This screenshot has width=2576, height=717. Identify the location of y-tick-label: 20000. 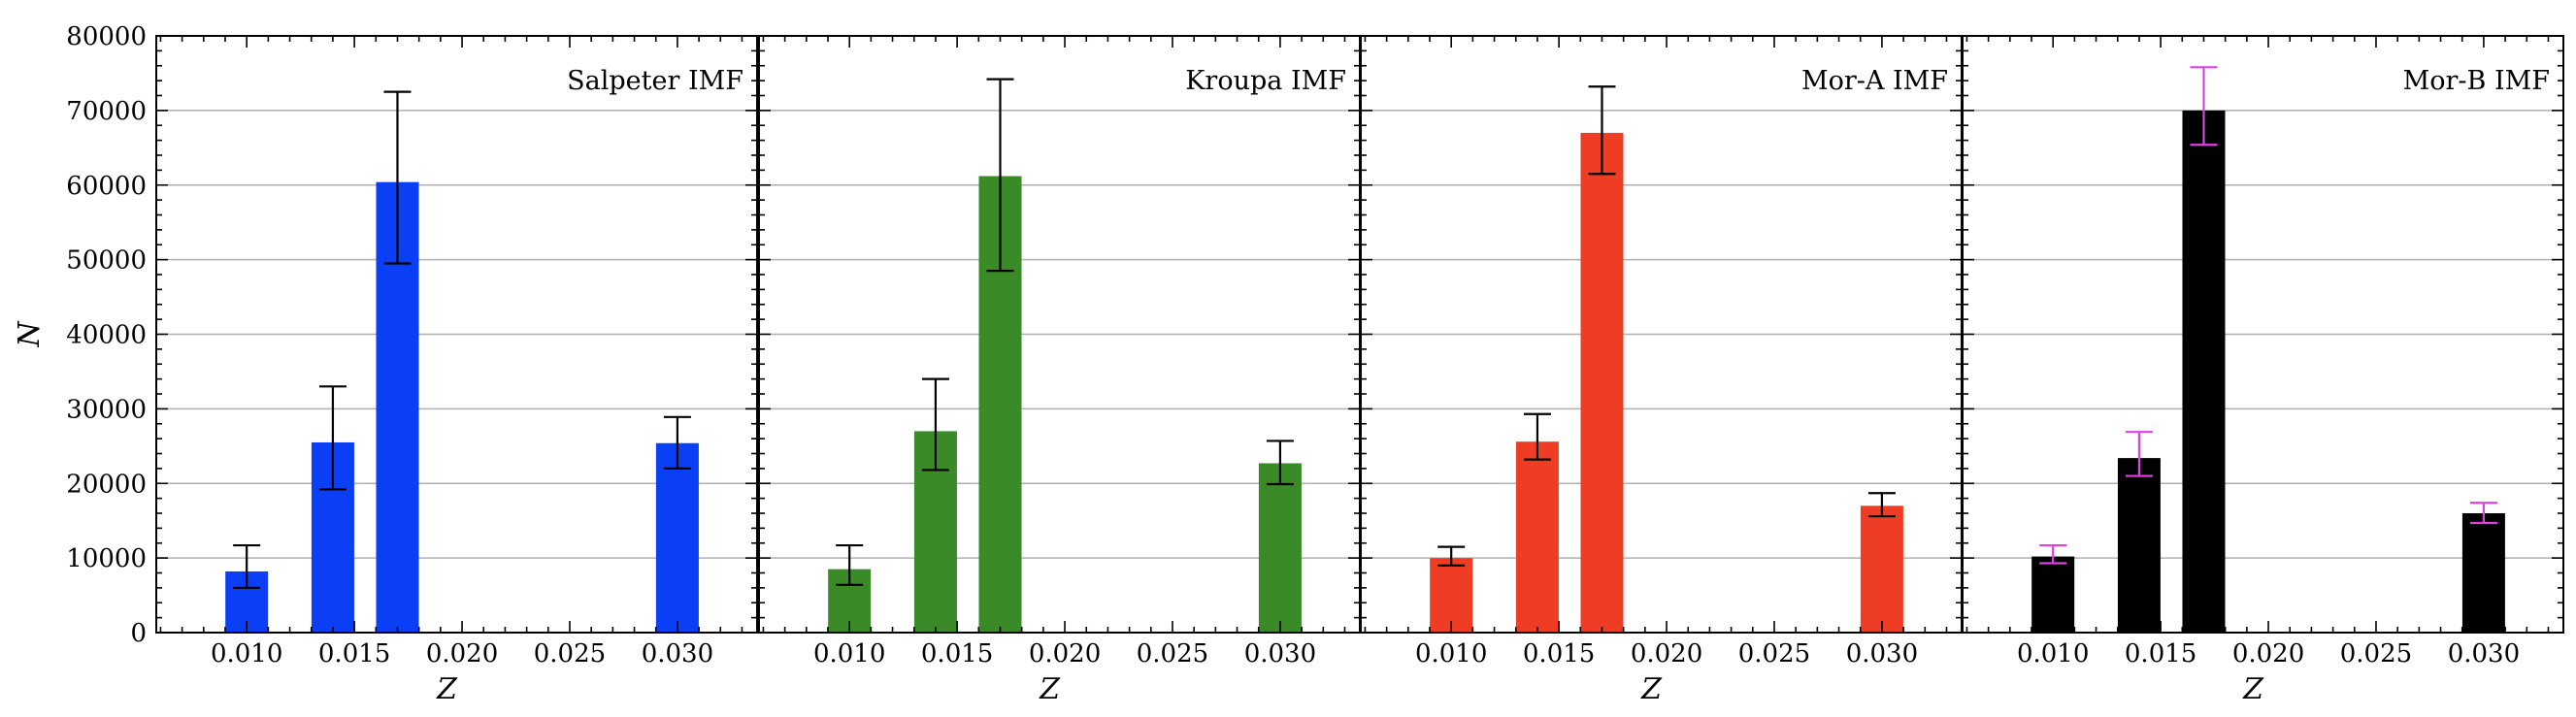
(106, 484).